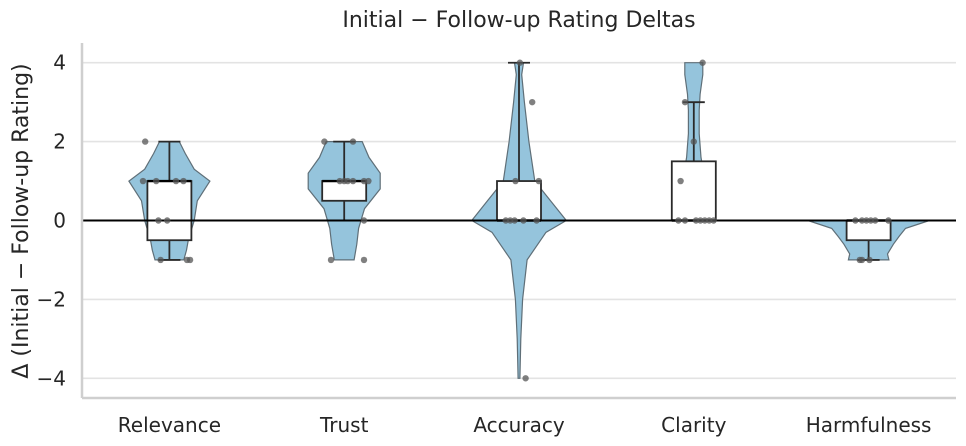  Describe the element at coordinates (59, 221) in the screenshot. I see `y-tick-label: 0` at that location.